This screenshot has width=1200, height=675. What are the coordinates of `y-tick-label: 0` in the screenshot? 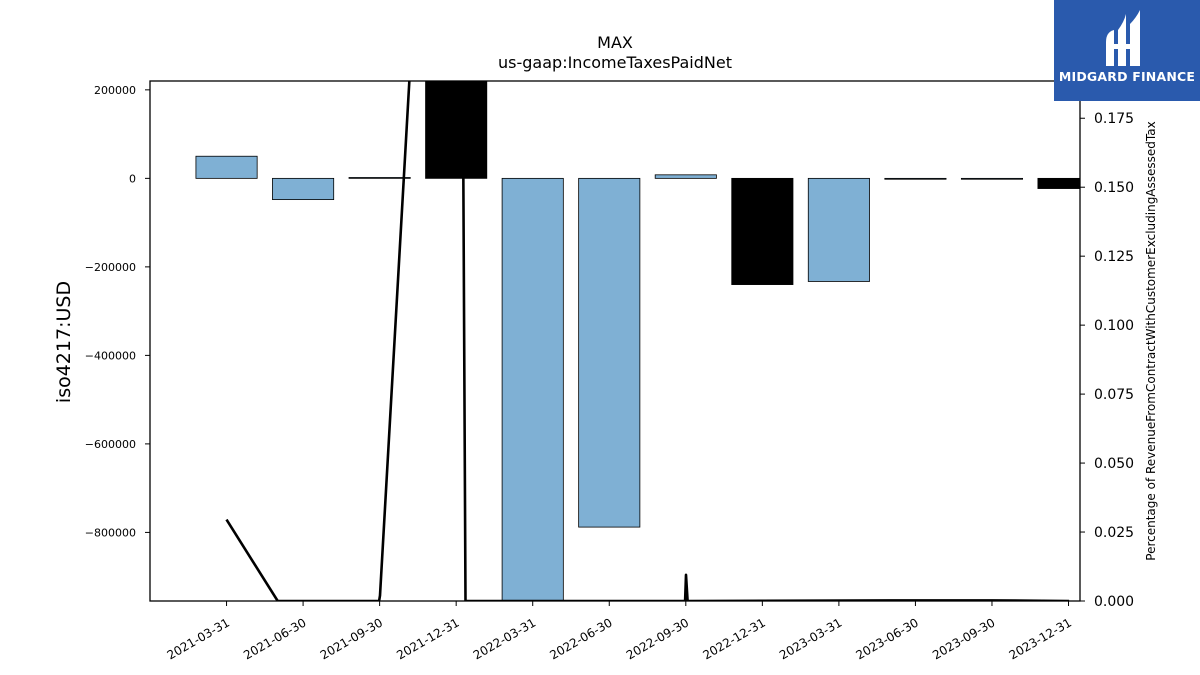 It's located at (132, 178).